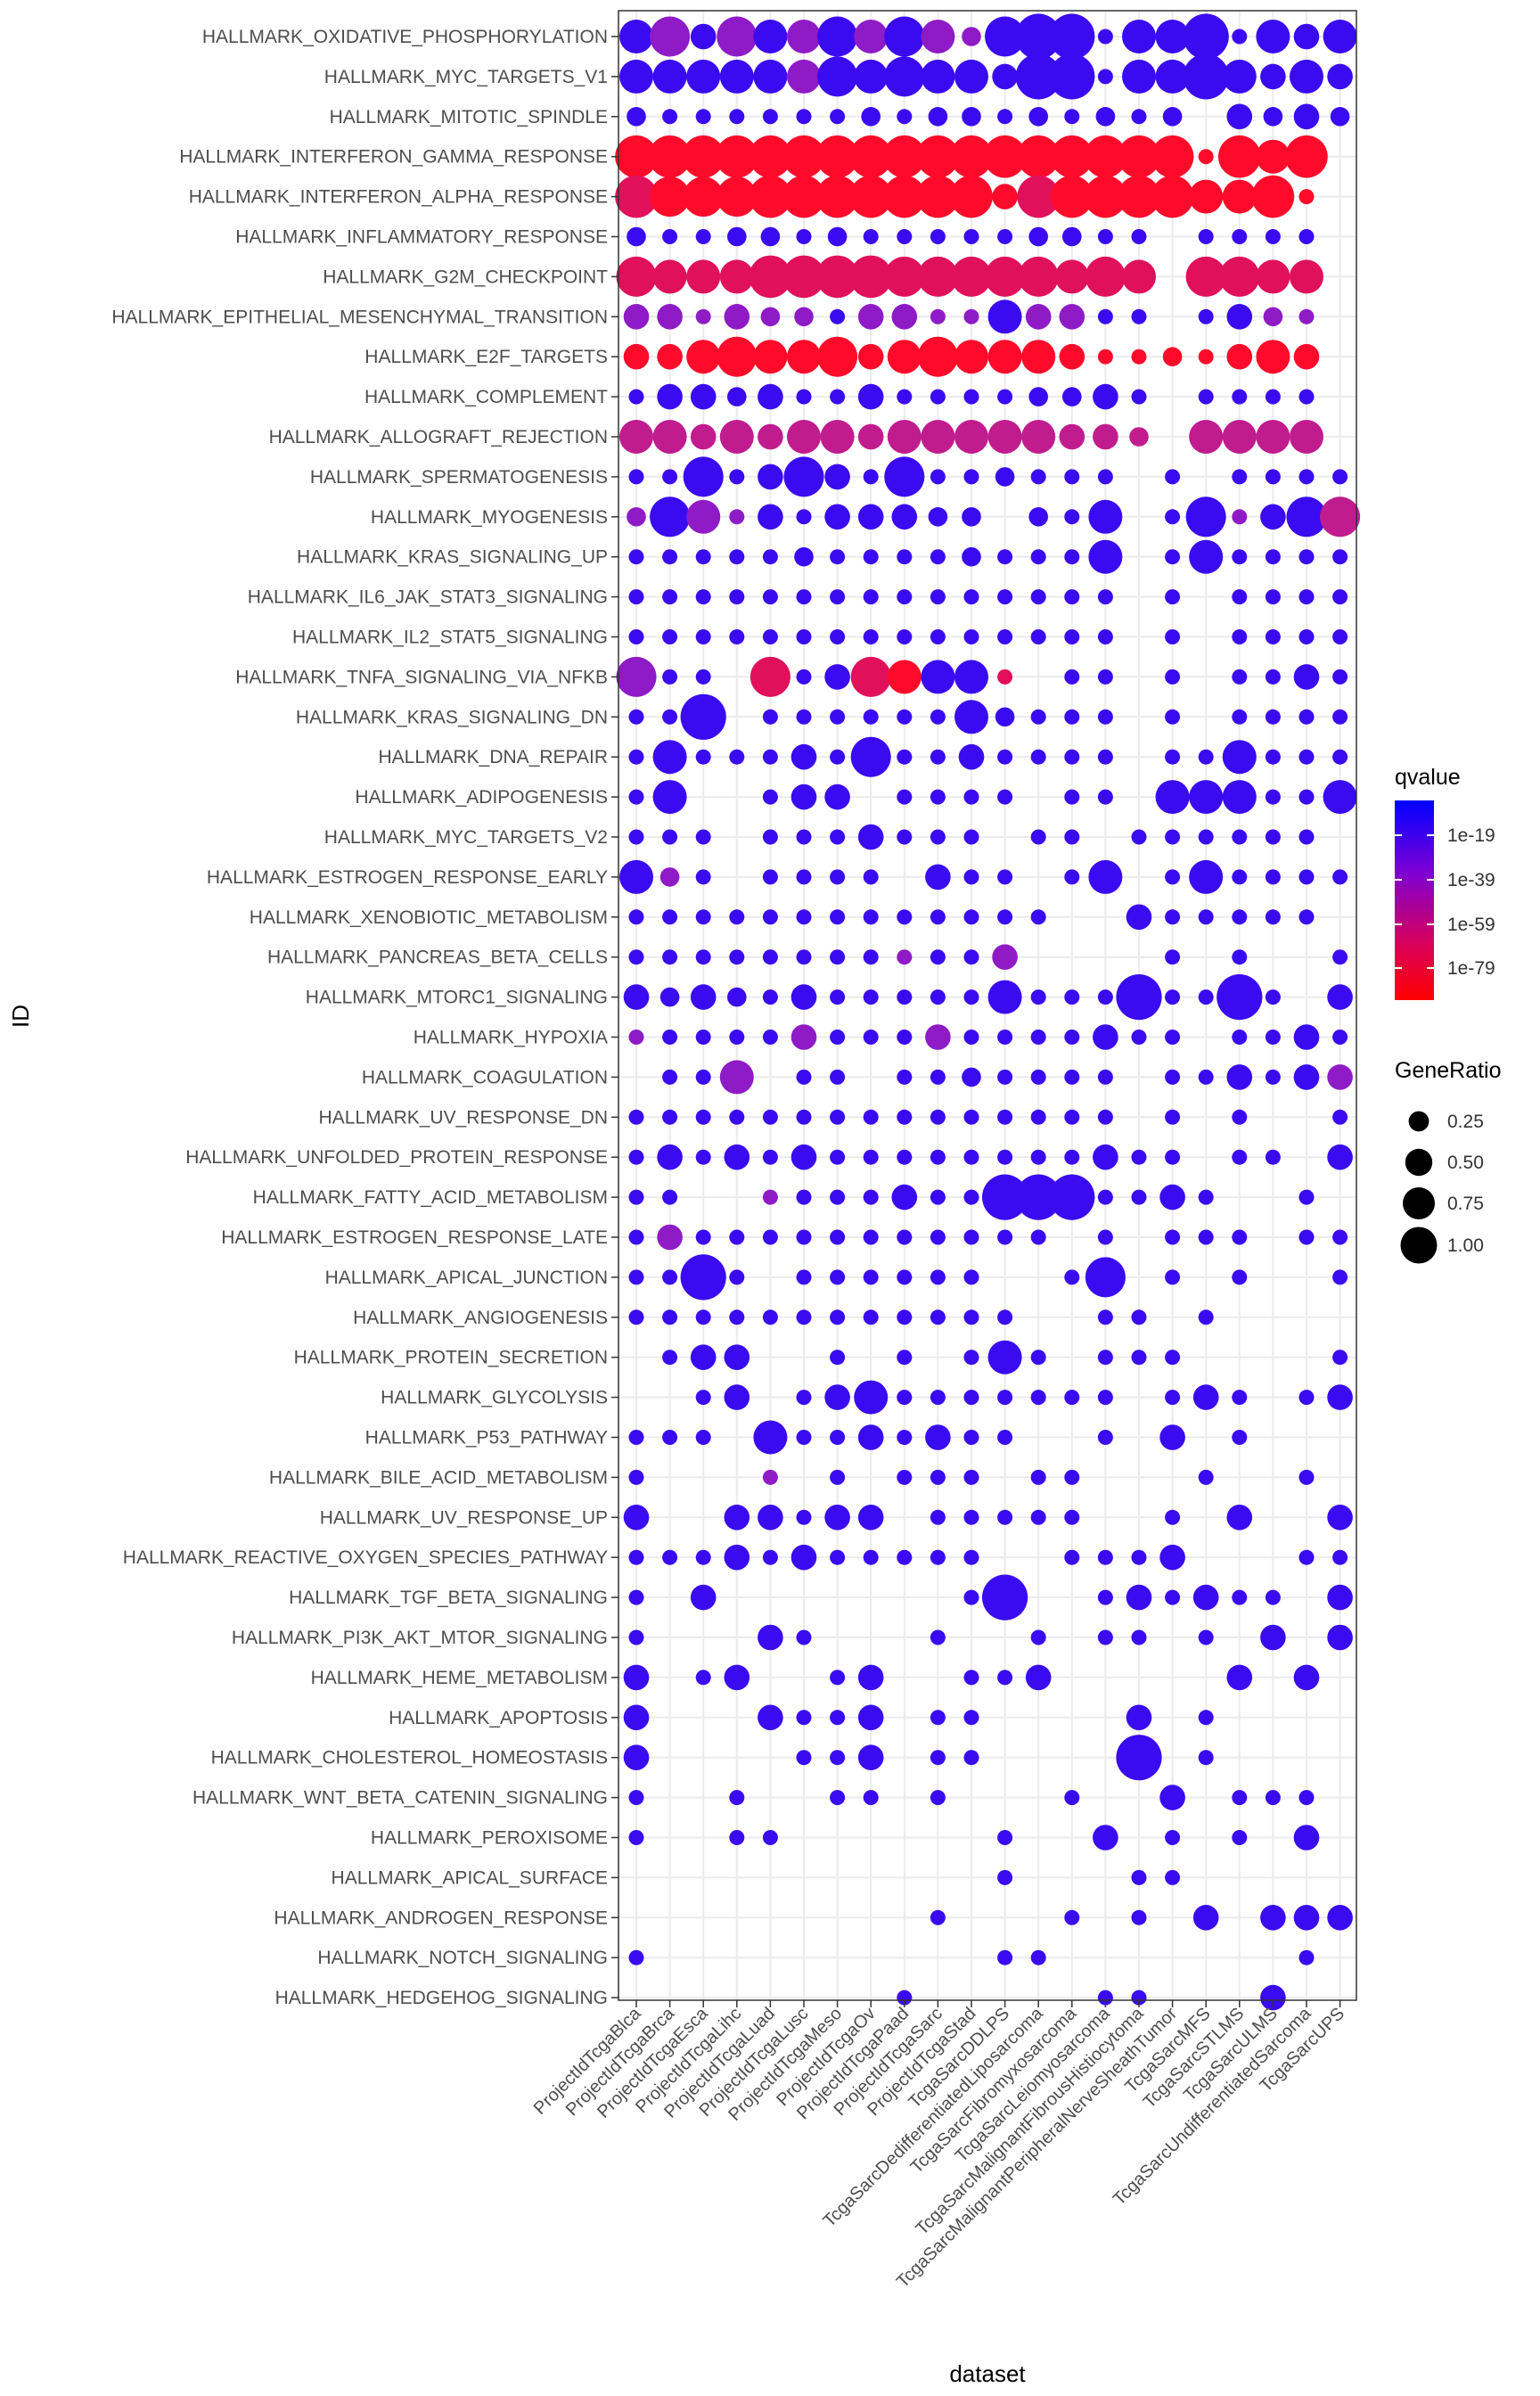 The width and height of the screenshot is (1540, 2396). I want to click on y-tick-label: HALLMARK_UV_RESPONSE_UP, so click(464, 1517).